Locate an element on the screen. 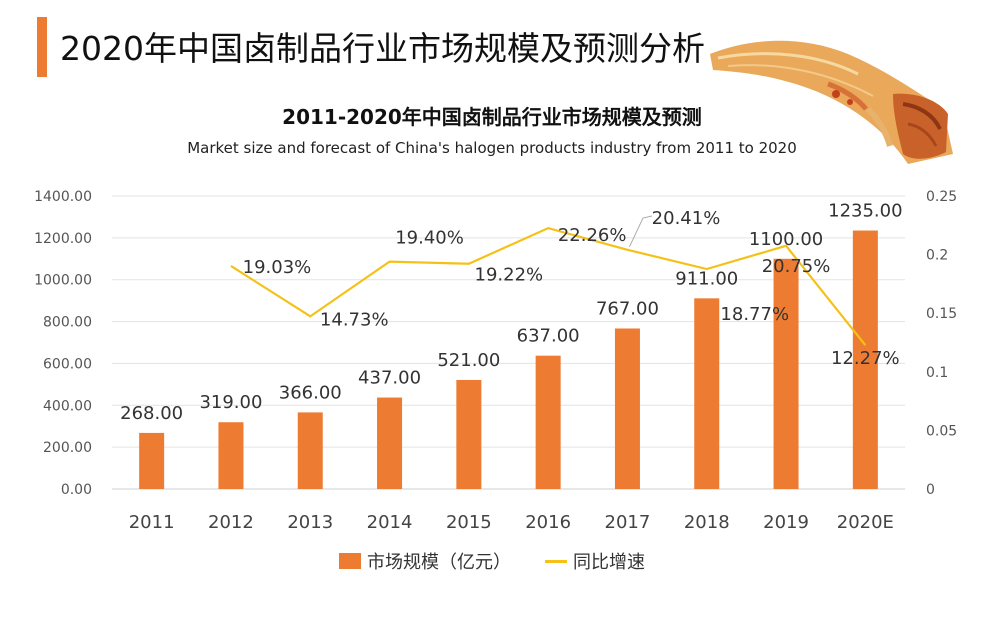 This screenshot has height=617, width=984. growth-value-label: 12.27% is located at coordinates (865, 358).